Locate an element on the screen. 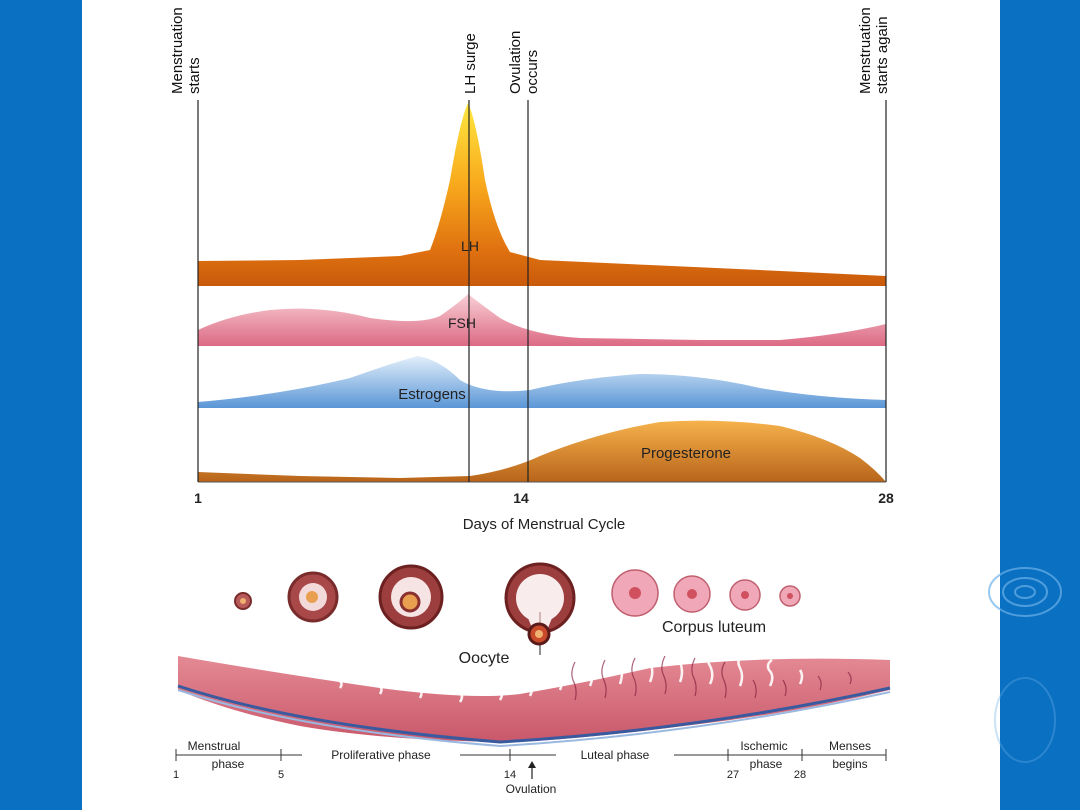 This screenshot has height=810, width=1080. progesterone-label: Progesterone is located at coordinates (686, 453).